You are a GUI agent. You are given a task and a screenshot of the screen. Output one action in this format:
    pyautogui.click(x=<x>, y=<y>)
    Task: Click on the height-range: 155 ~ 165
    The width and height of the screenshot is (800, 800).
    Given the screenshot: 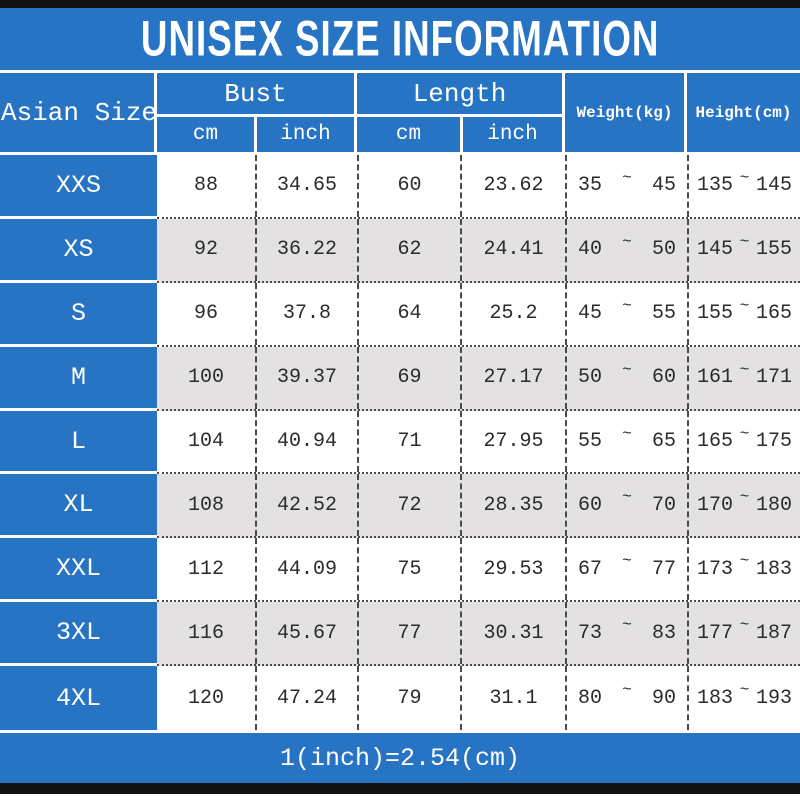 What is the action you would take?
    pyautogui.click(x=743, y=313)
    